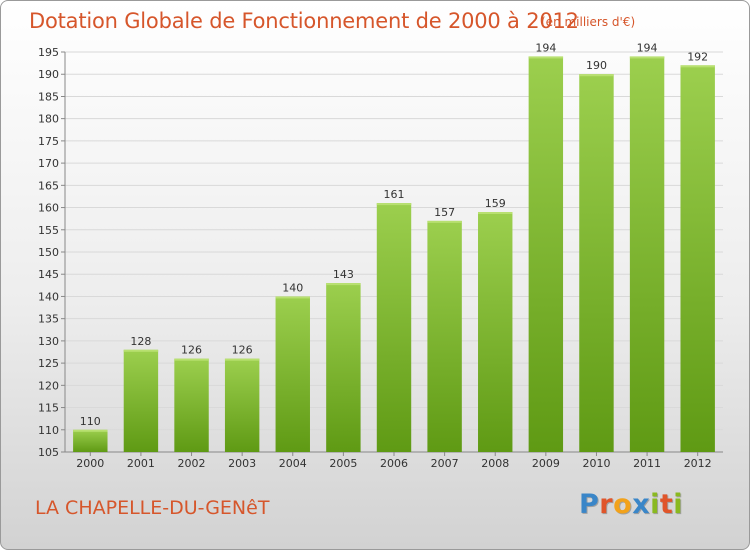  I want to click on y-tick-label: 135, so click(48, 319).